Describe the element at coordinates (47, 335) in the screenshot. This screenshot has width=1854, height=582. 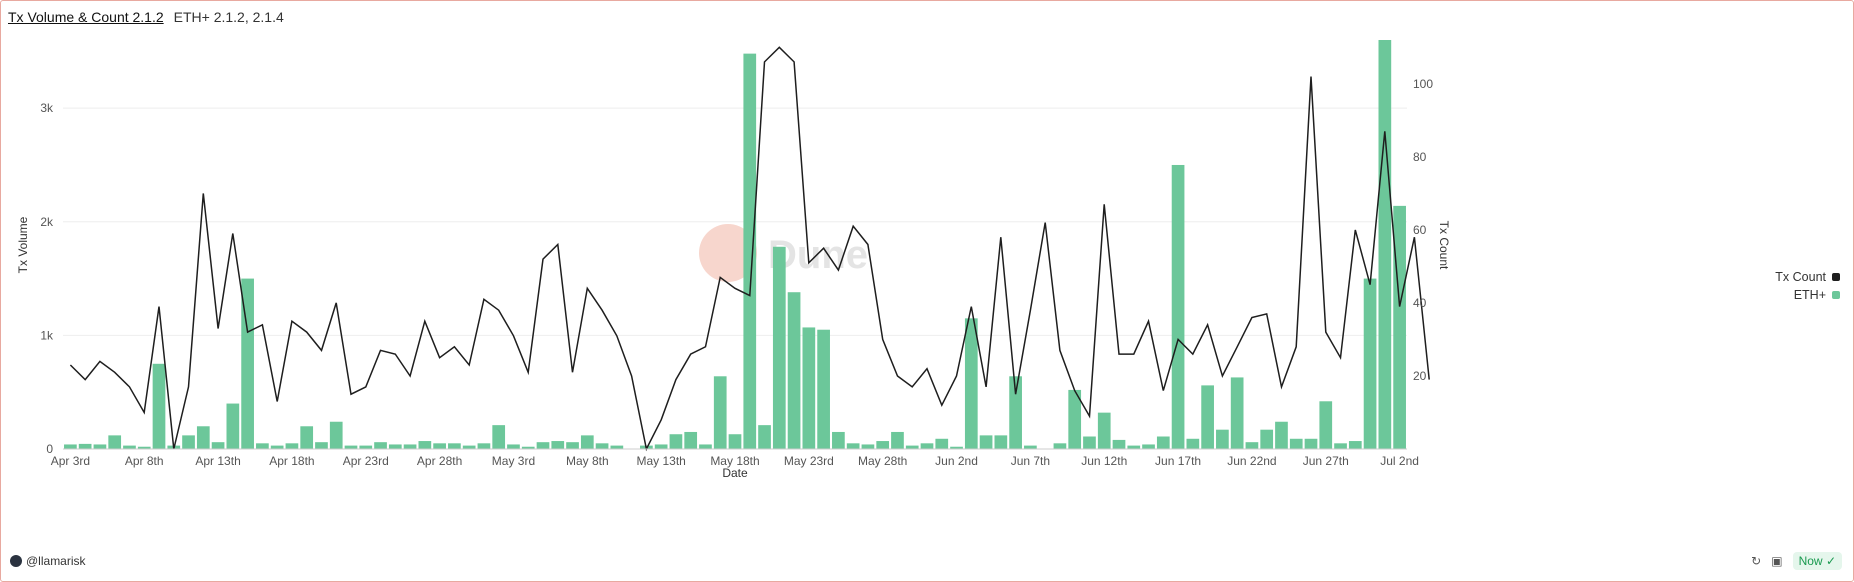
I see `y-tick-label: 1k` at that location.